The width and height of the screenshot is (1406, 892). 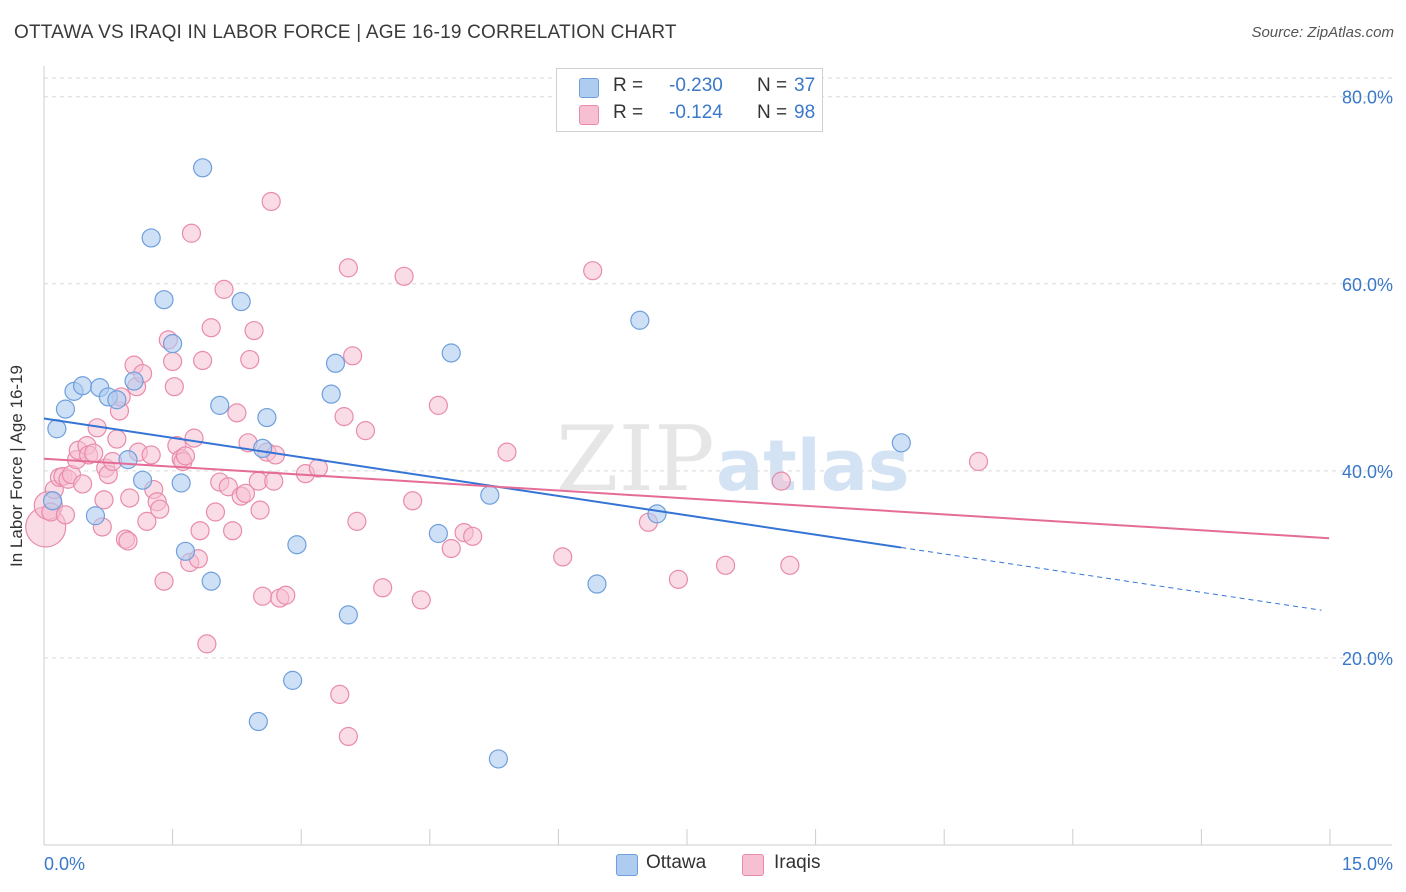 I want to click on source-label: Source: ZipAtlas.com, so click(x=1322, y=32).